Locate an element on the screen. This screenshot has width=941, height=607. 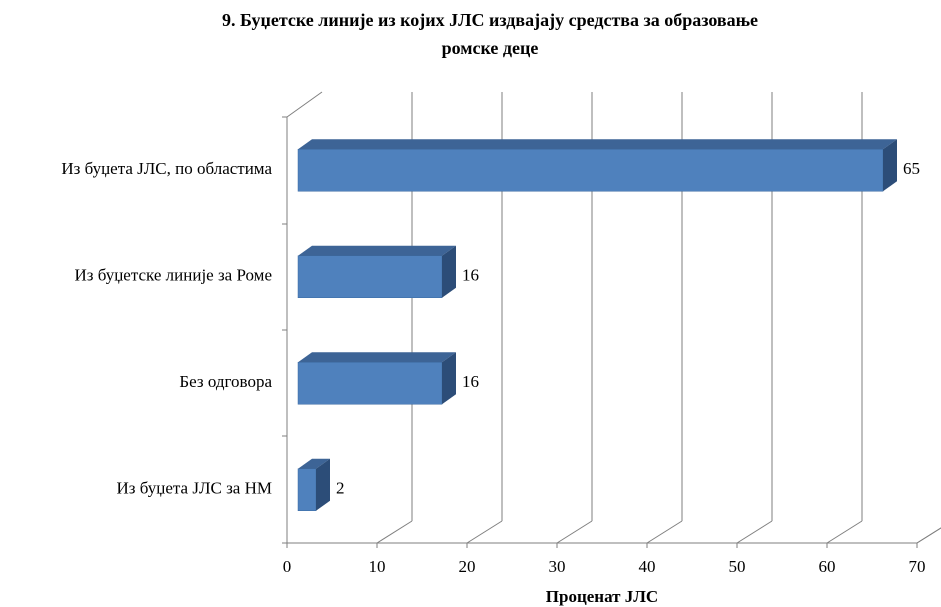
value-label: 65 is located at coordinates (911, 168).